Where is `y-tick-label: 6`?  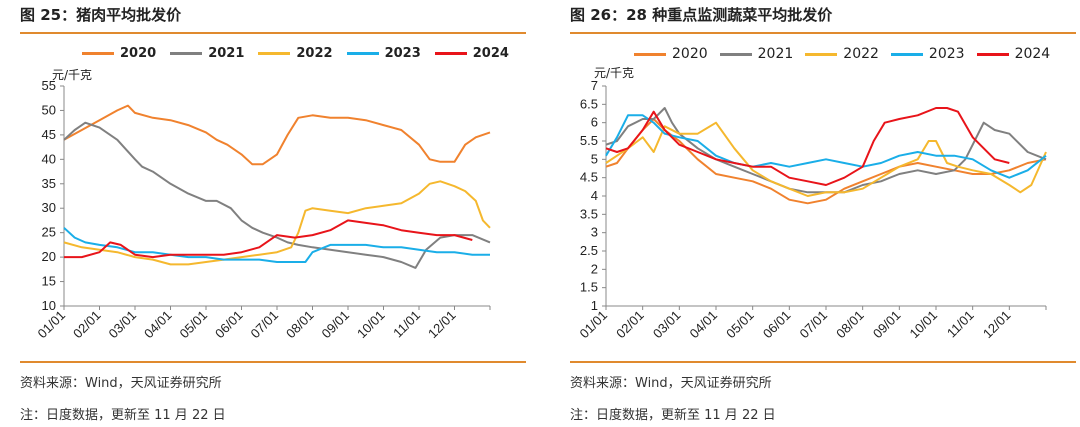 y-tick-label: 6 is located at coordinates (594, 122).